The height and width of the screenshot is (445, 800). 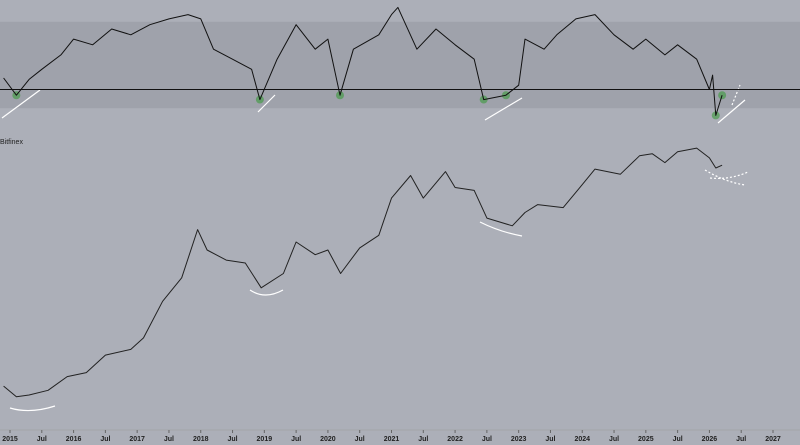 What do you see at coordinates (455, 439) in the screenshot?
I see `x-tick-label: 2022` at bounding box center [455, 439].